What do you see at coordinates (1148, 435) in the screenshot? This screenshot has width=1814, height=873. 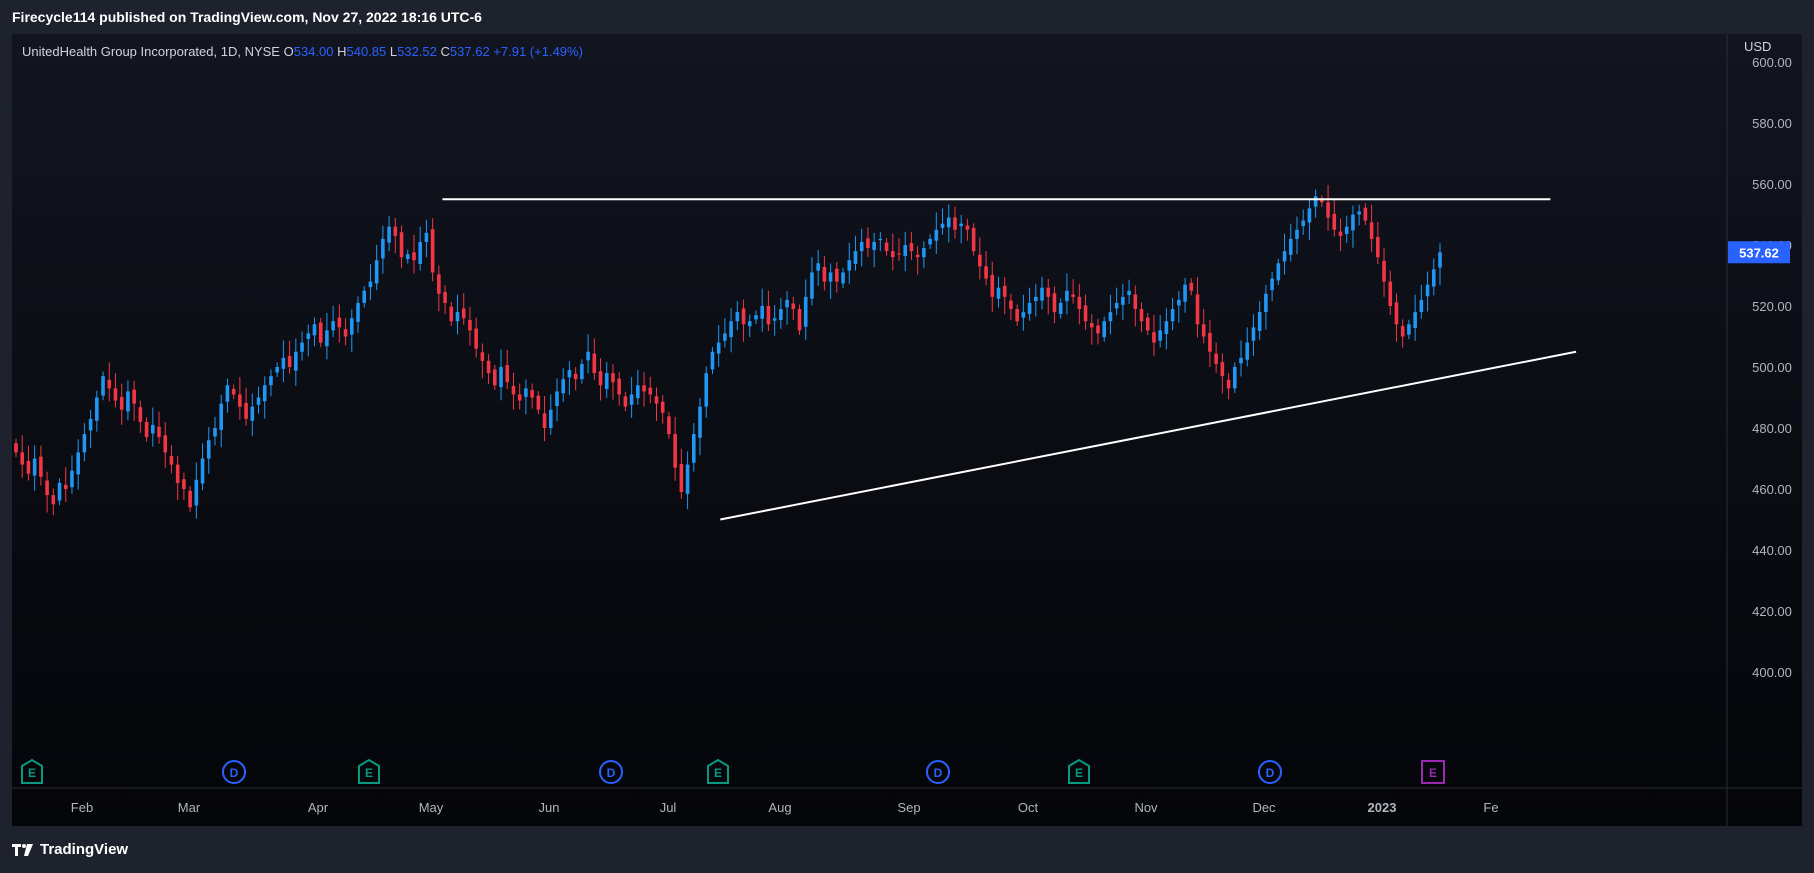 I see `support-trendline` at bounding box center [1148, 435].